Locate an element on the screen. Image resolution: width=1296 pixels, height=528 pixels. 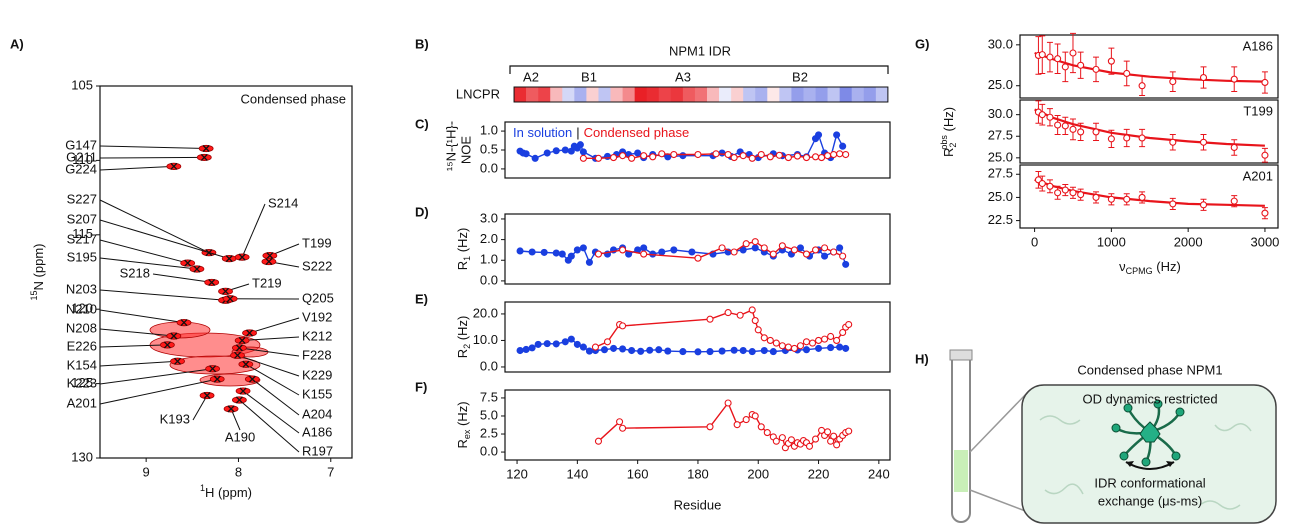
y-axis-label: NOE is located at coordinates (465, 150).